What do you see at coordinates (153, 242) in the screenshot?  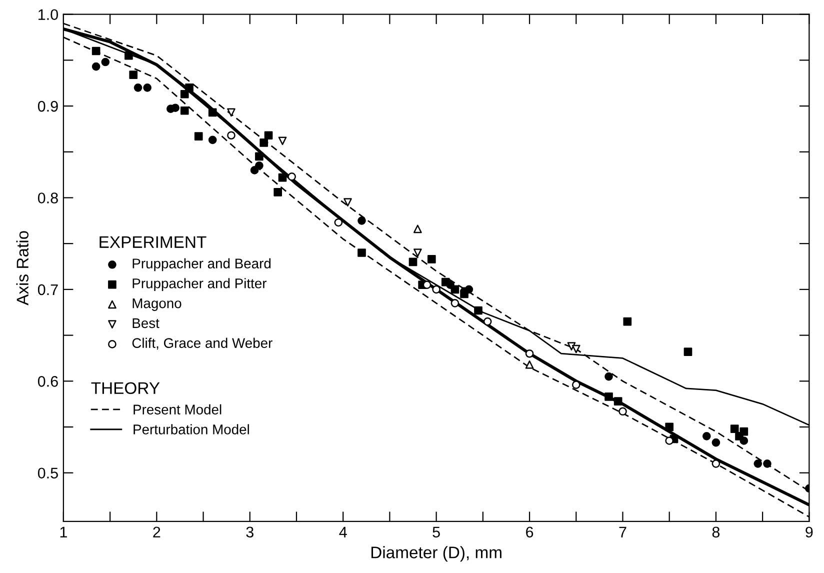 I see `legend-title: EXPERIMENT` at bounding box center [153, 242].